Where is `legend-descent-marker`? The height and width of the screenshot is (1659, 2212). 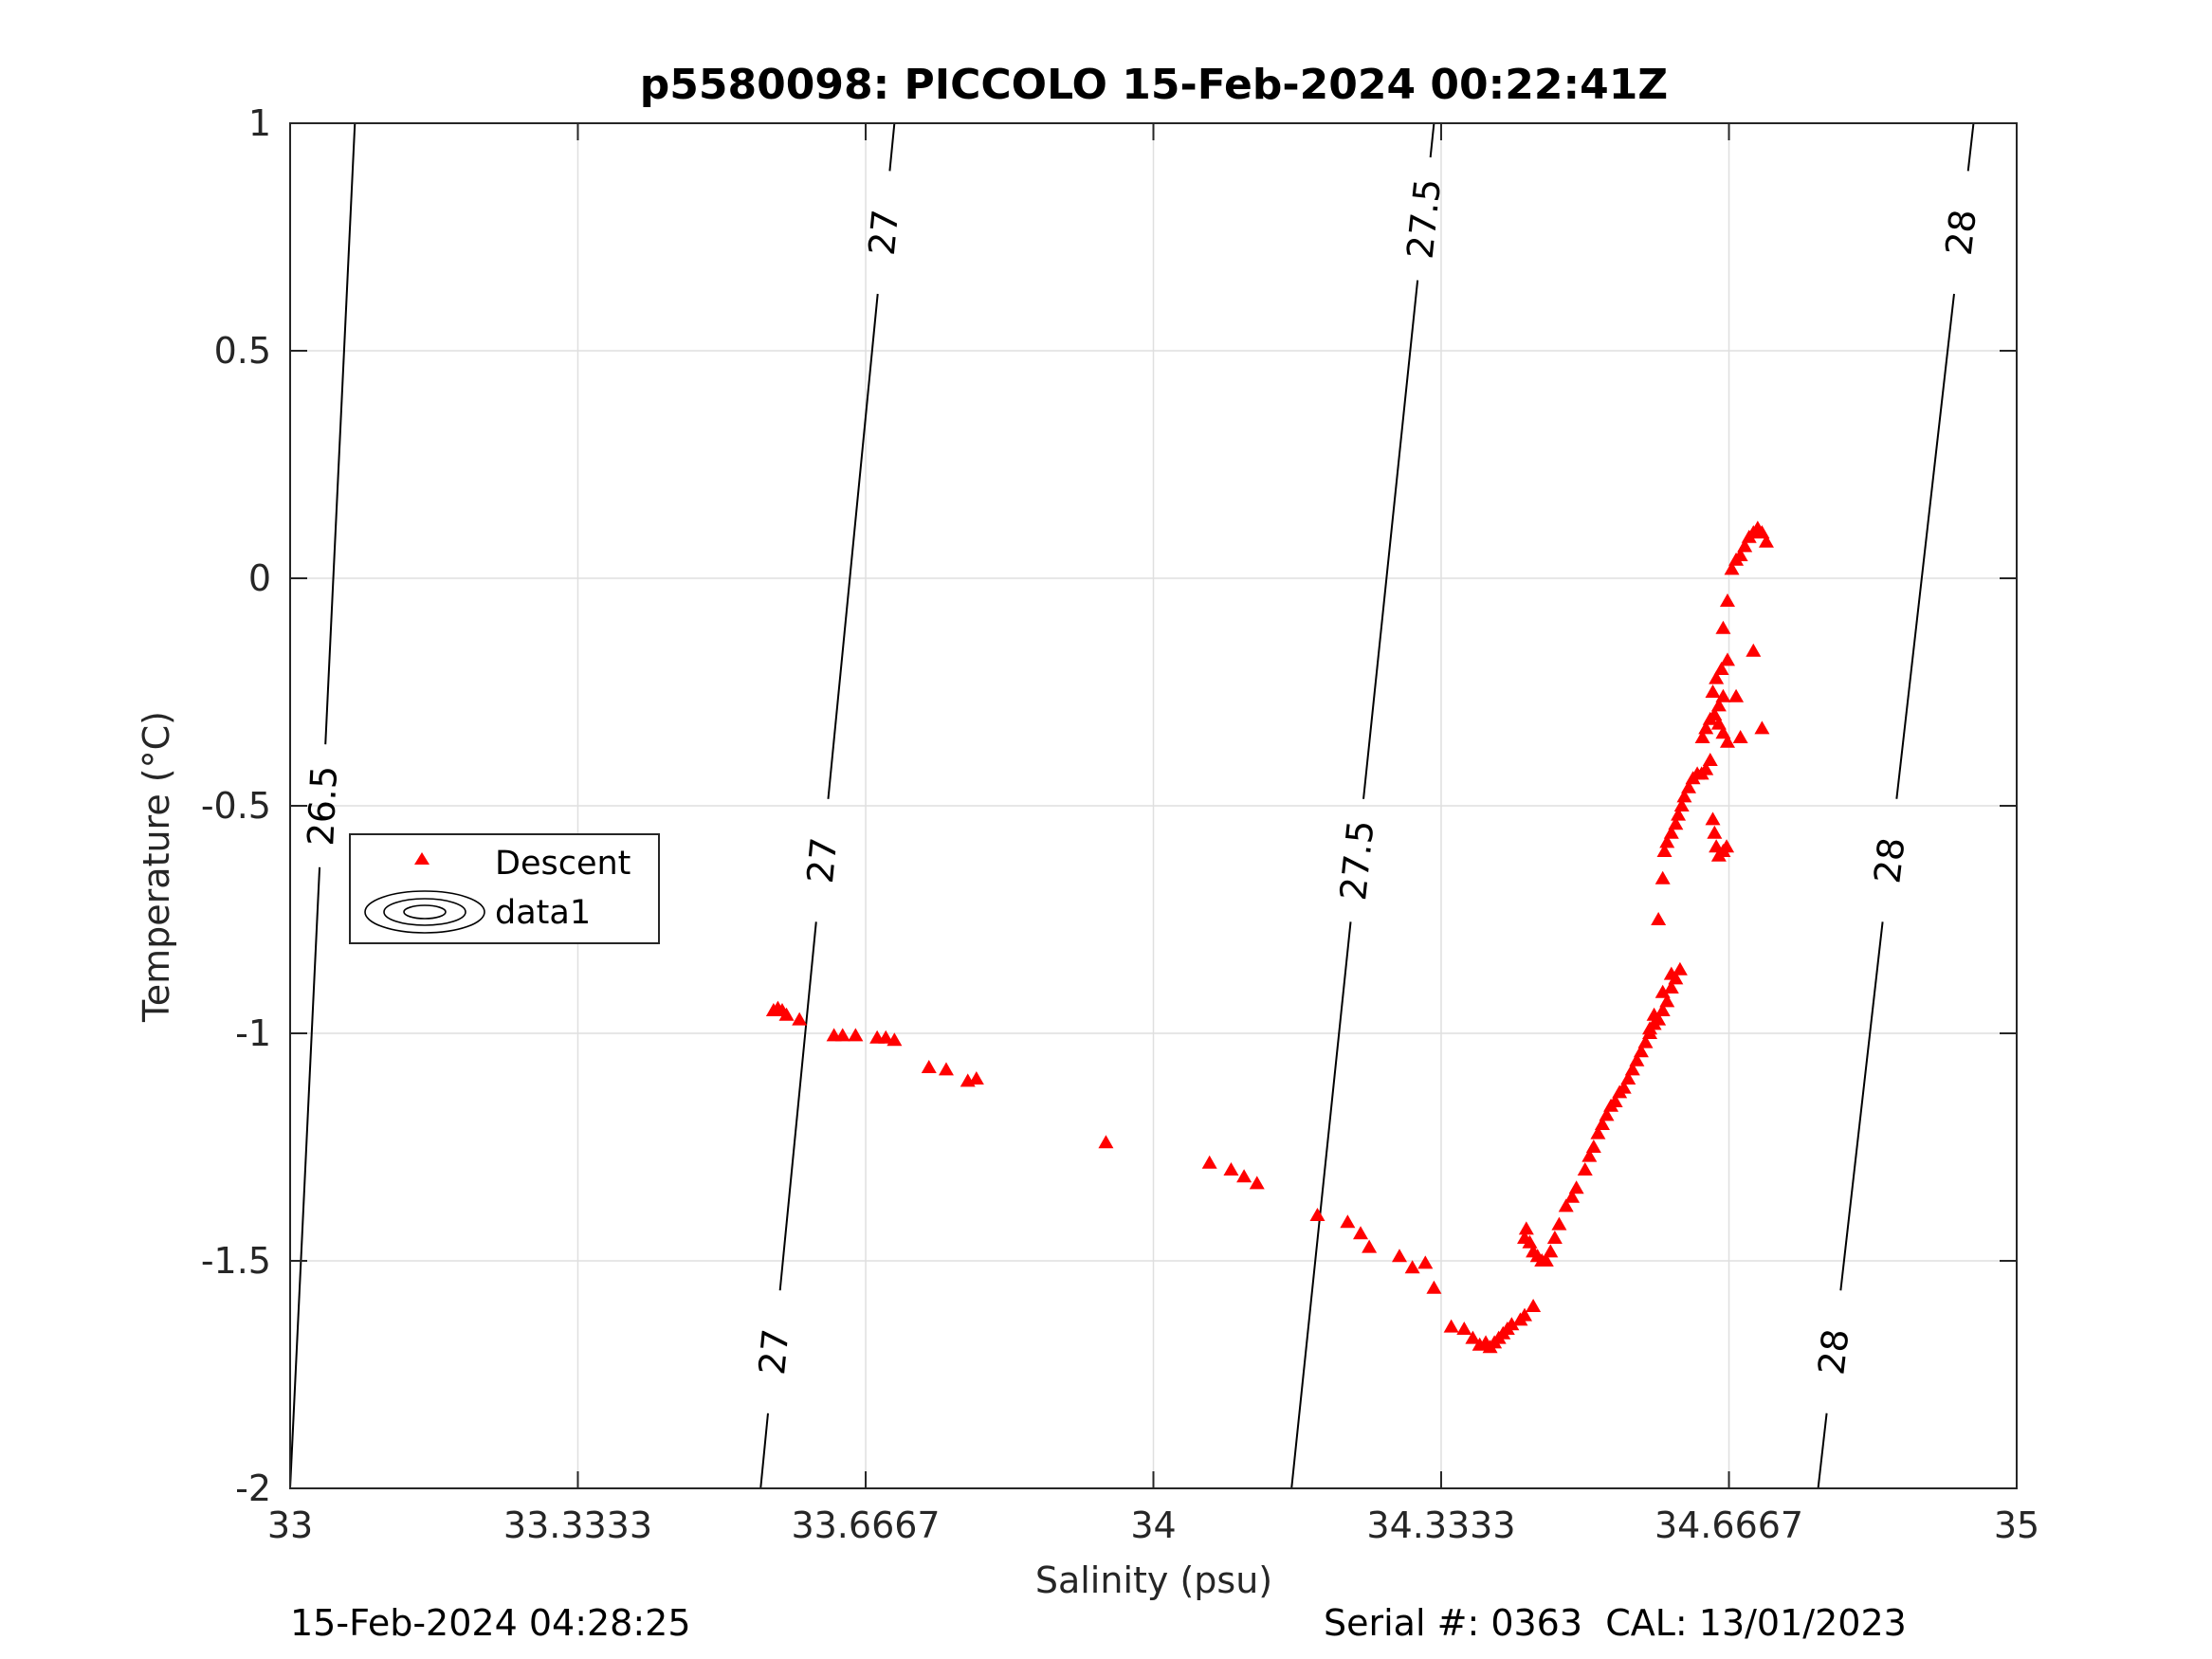 legend-descent-marker is located at coordinates (422, 858).